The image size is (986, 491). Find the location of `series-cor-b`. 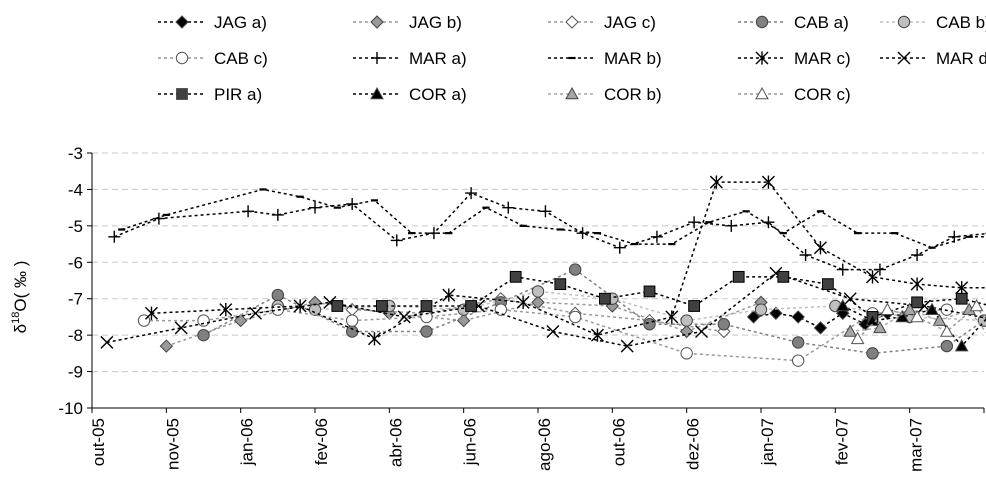

series-cor-b is located at coordinates (914, 319).